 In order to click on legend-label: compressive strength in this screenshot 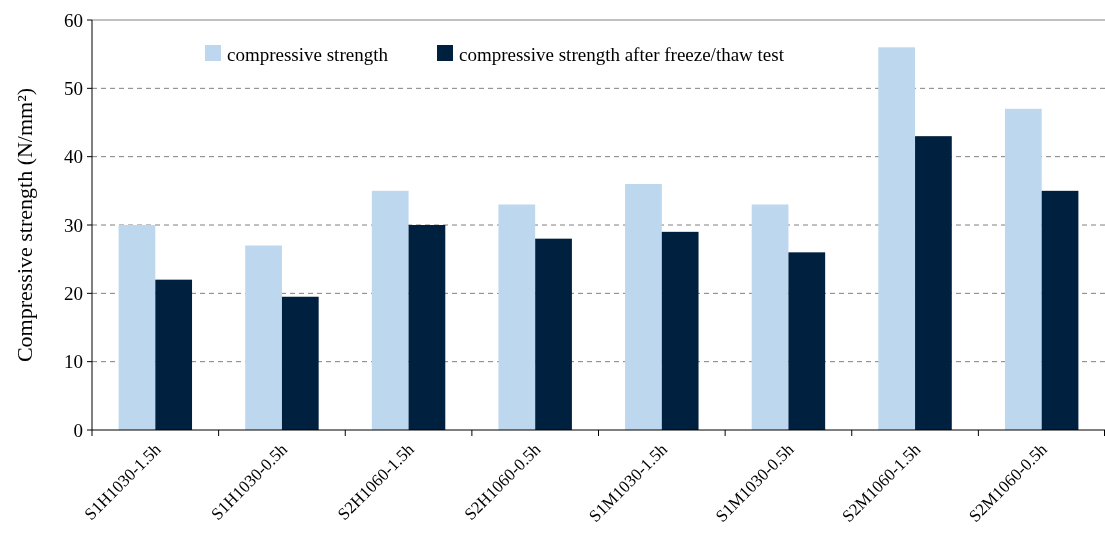, I will do `click(308, 54)`.